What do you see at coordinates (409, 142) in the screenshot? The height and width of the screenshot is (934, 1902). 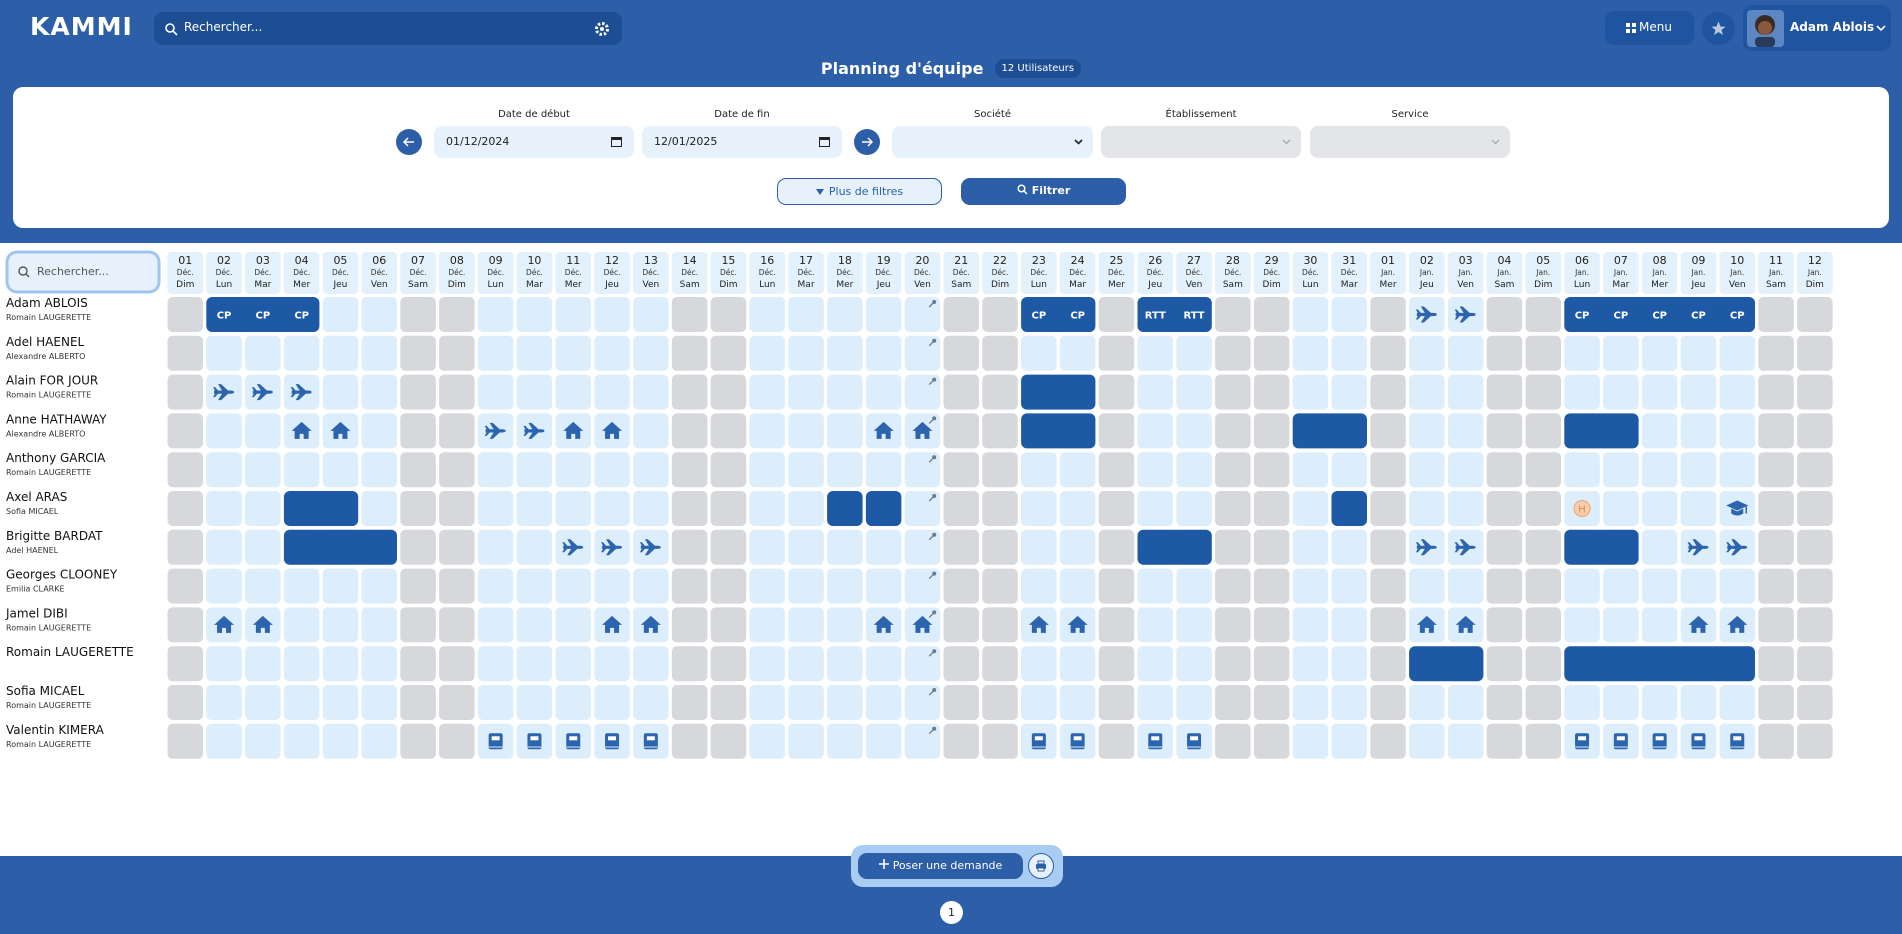 I see `prev-button` at bounding box center [409, 142].